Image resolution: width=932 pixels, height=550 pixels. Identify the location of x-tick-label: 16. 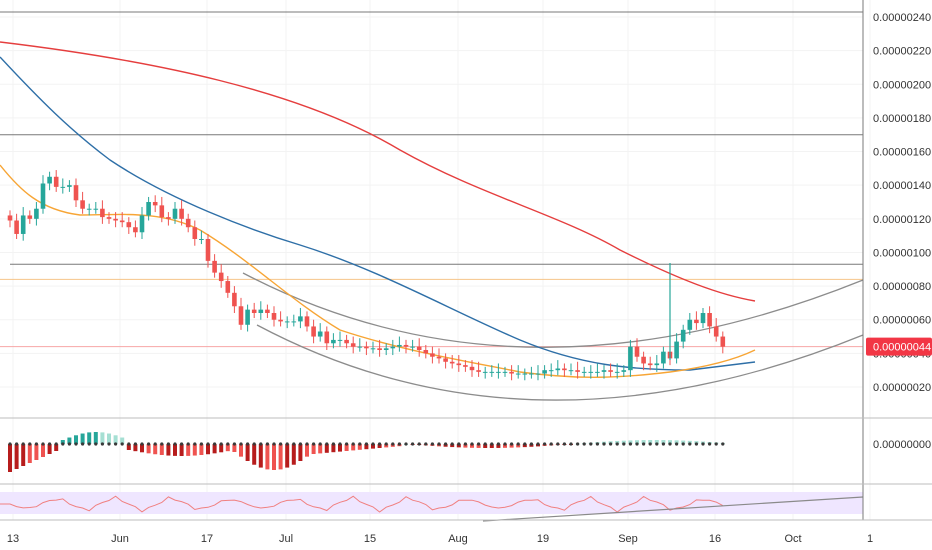
(715, 539).